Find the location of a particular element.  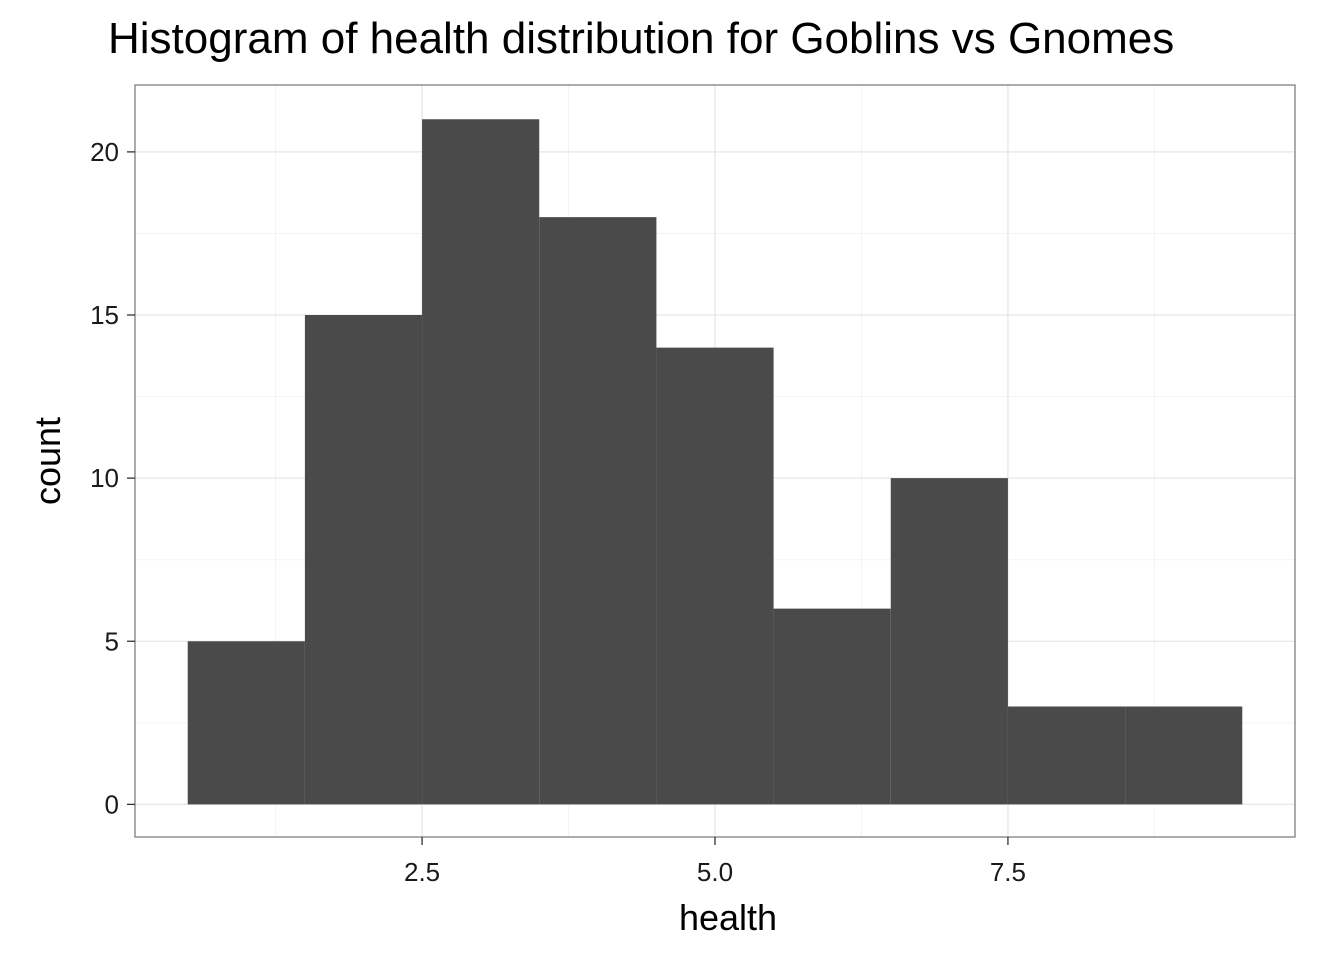

y-tick-label: 15 is located at coordinates (104, 315).